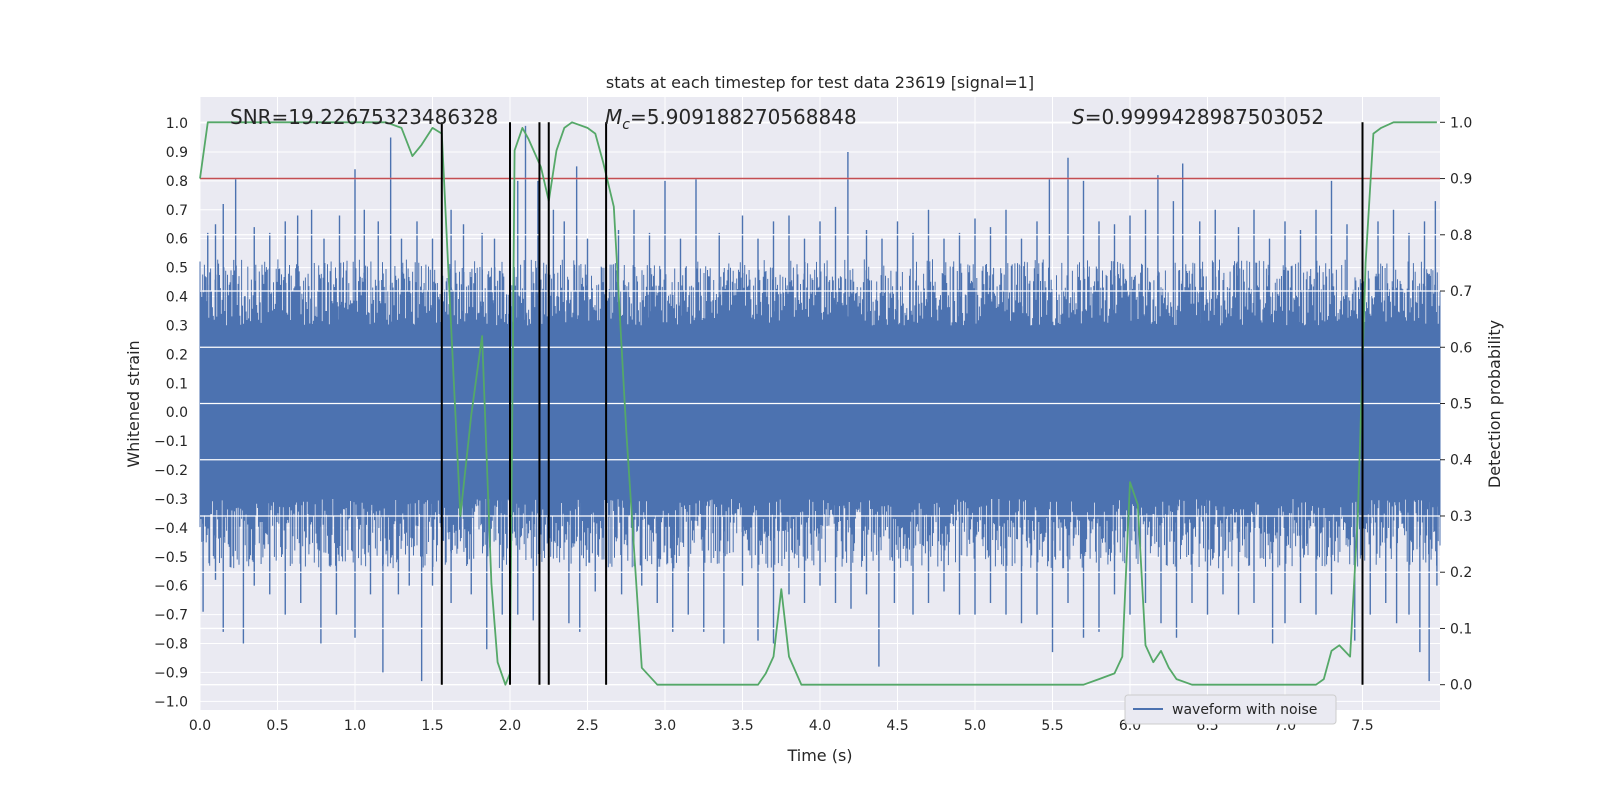  What do you see at coordinates (819, 755) in the screenshot?
I see `x-axis-label: Time (s)` at bounding box center [819, 755].